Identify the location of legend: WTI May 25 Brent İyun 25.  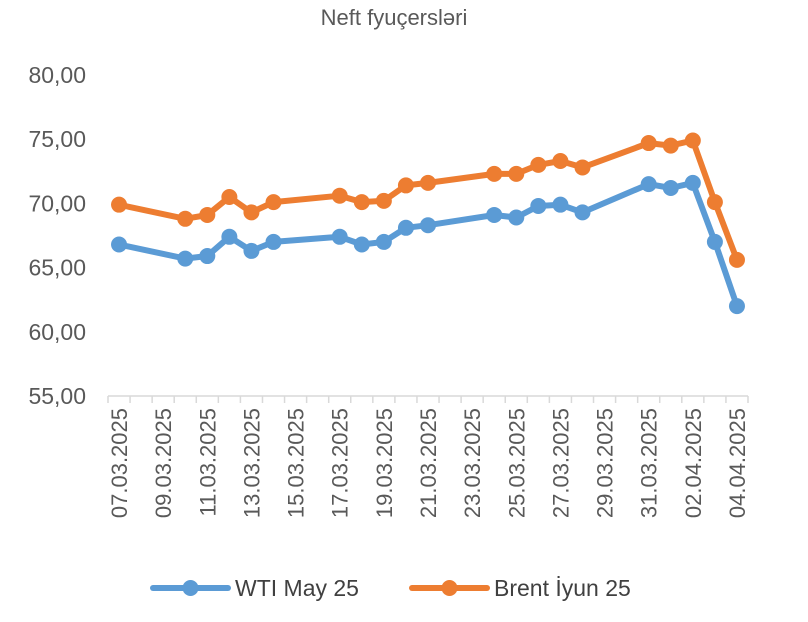
(390, 588).